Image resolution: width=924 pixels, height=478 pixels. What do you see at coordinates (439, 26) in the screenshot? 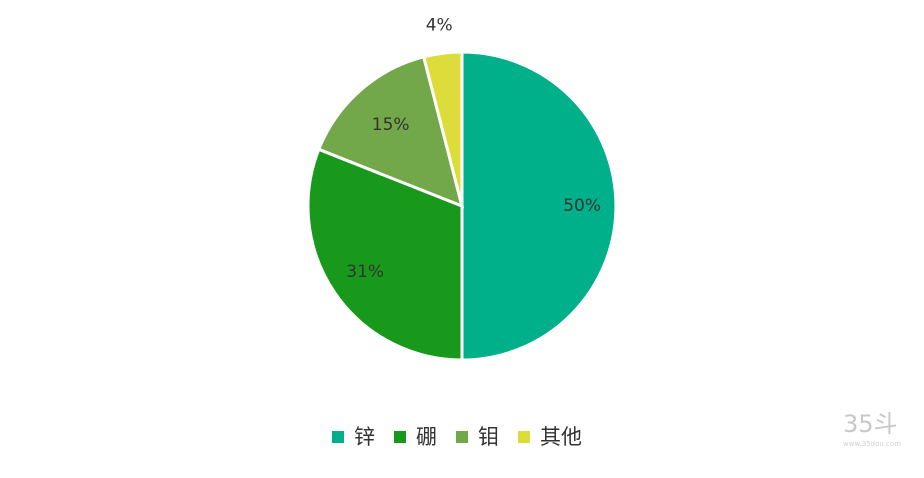
I see `slice-label-4: 4%` at bounding box center [439, 26].